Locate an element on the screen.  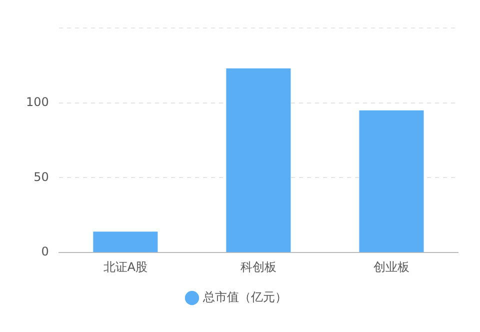
y-tick-label: 50 is located at coordinates (41, 177).